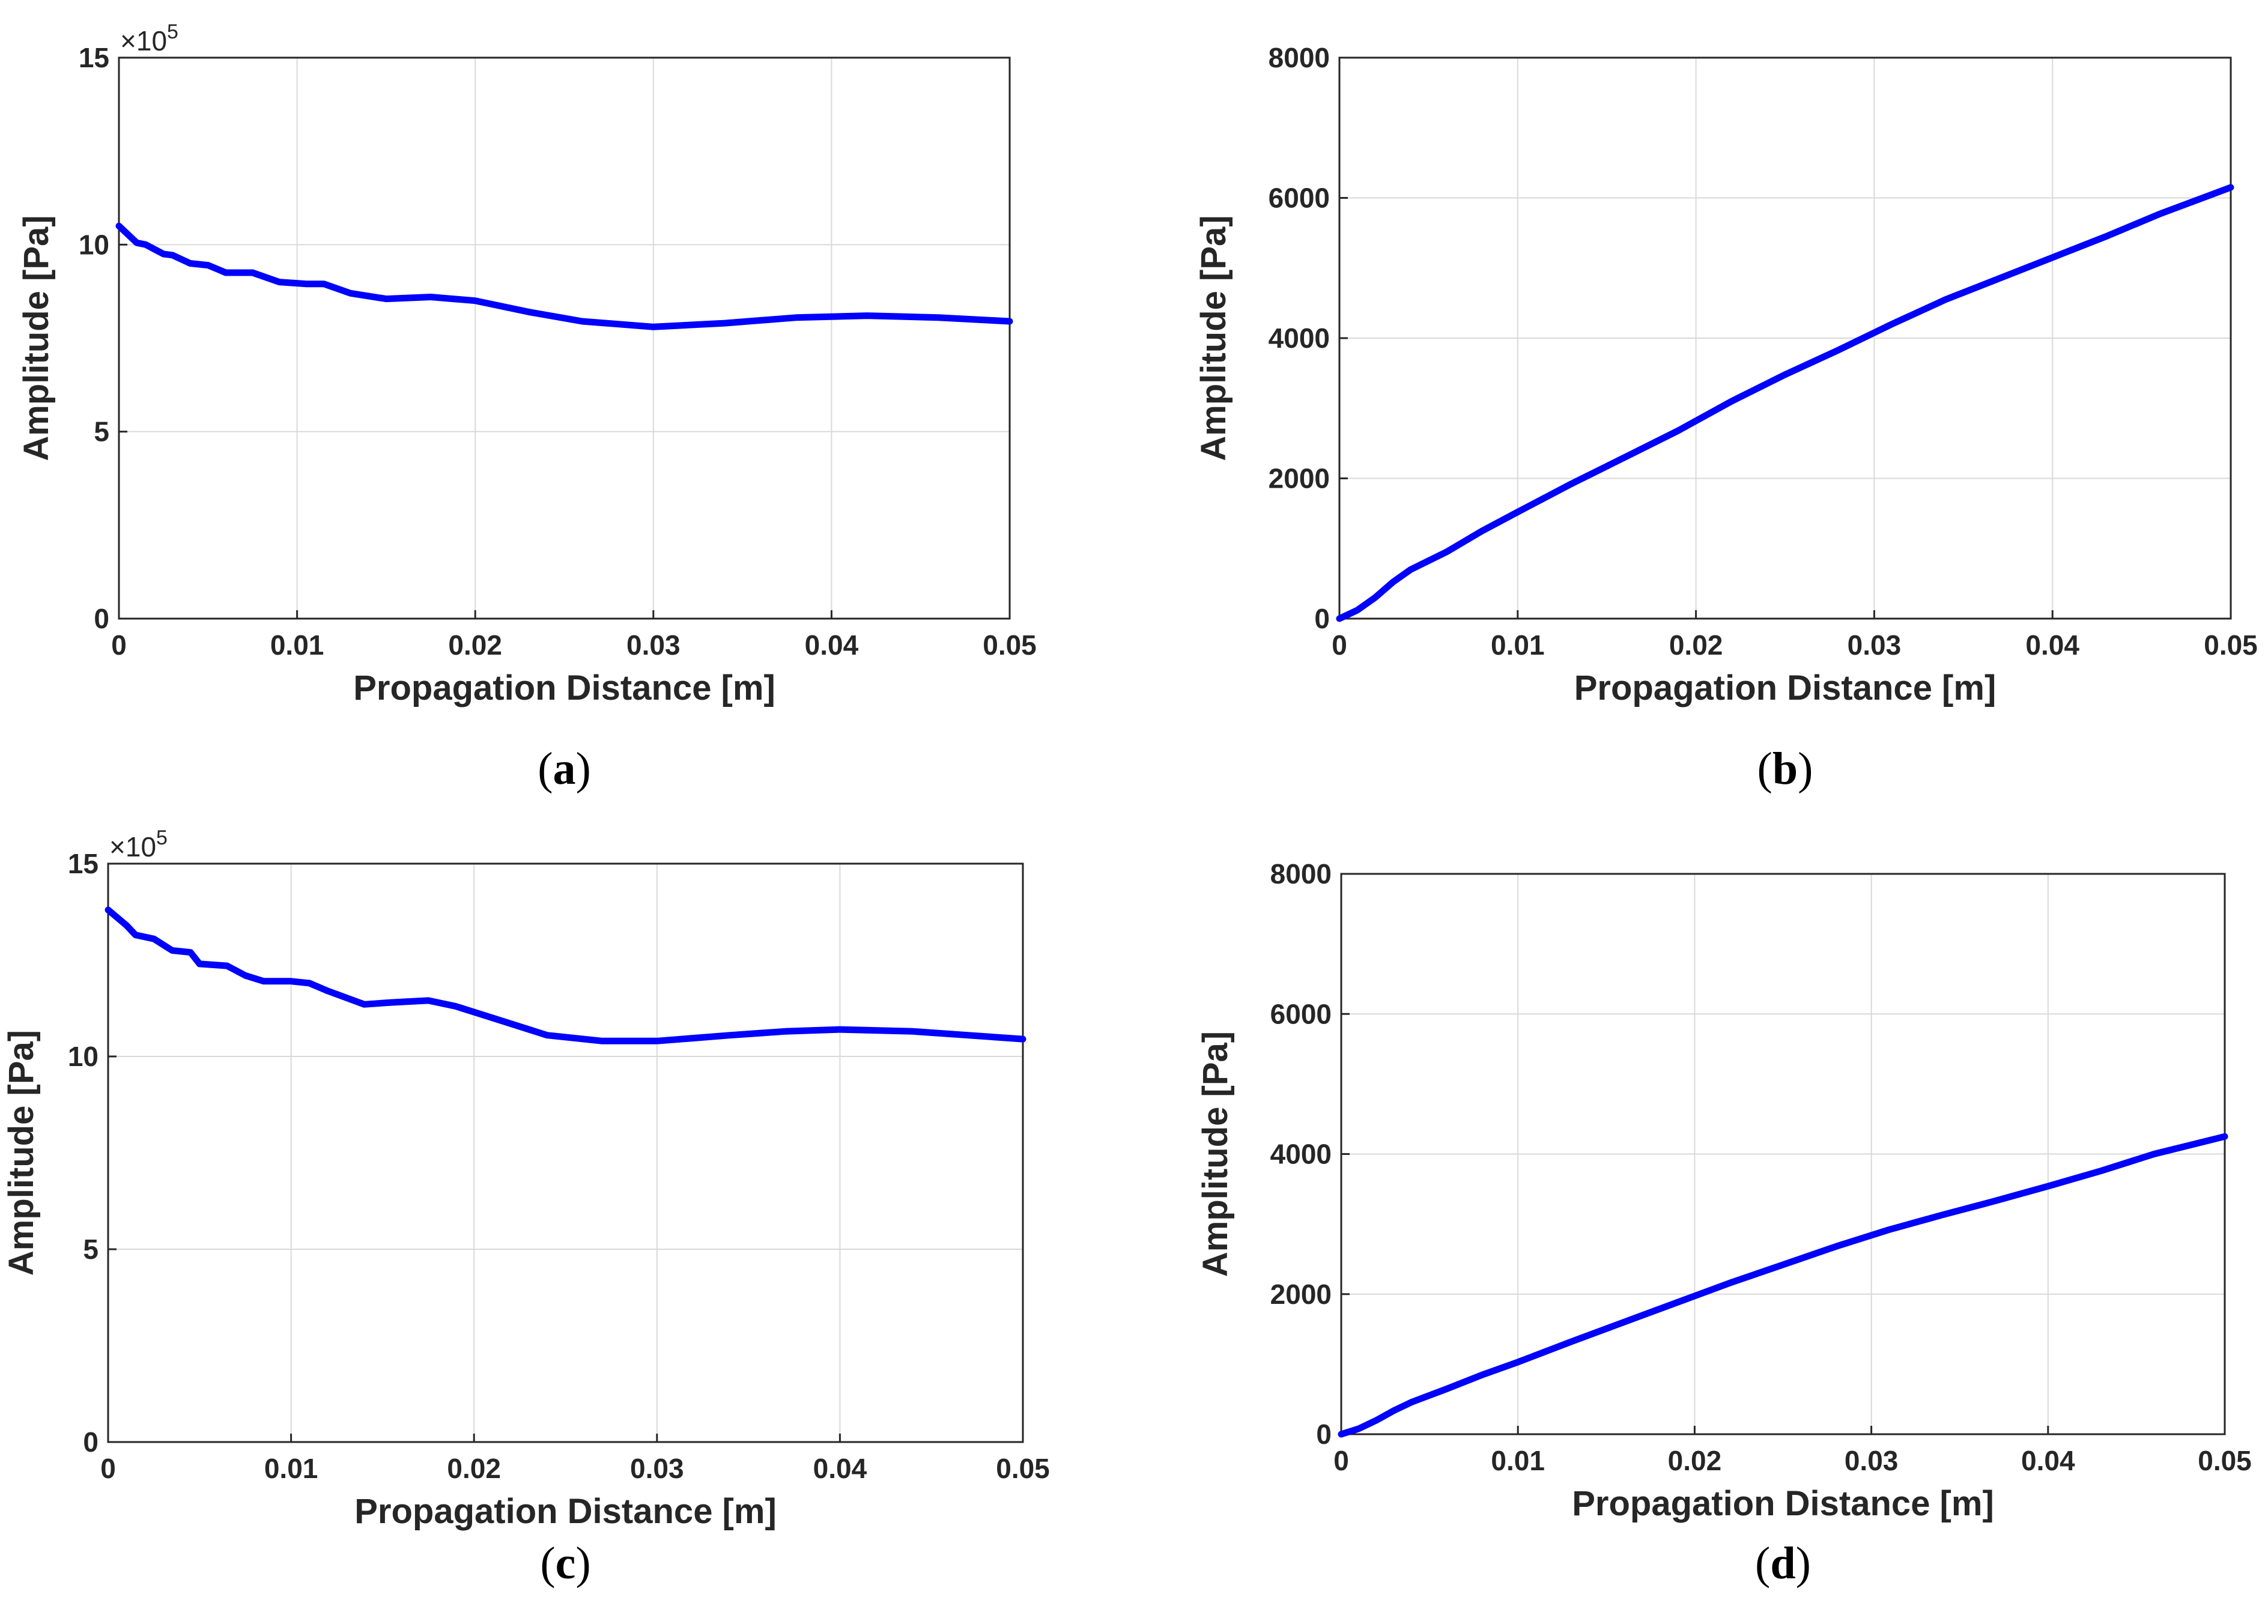 Image resolution: width=2268 pixels, height=1624 pixels. Describe the element at coordinates (564, 769) in the screenshot. I see `panel-caption: (a)` at that location.